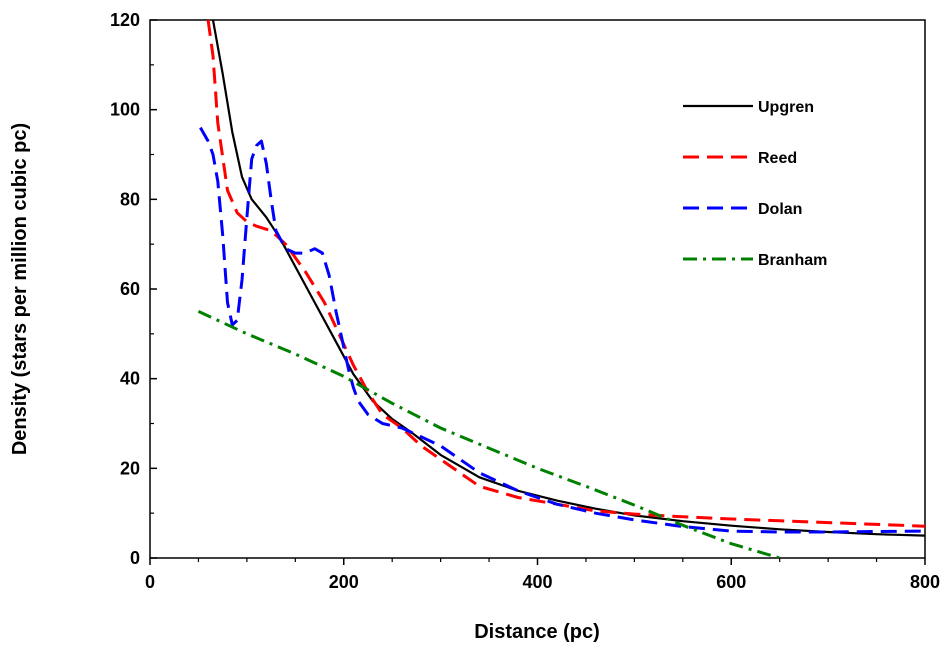 Image resolution: width=950 pixels, height=647 pixels. I want to click on x-axis-ticks: 0 200 400 600 800, so click(542, 575).